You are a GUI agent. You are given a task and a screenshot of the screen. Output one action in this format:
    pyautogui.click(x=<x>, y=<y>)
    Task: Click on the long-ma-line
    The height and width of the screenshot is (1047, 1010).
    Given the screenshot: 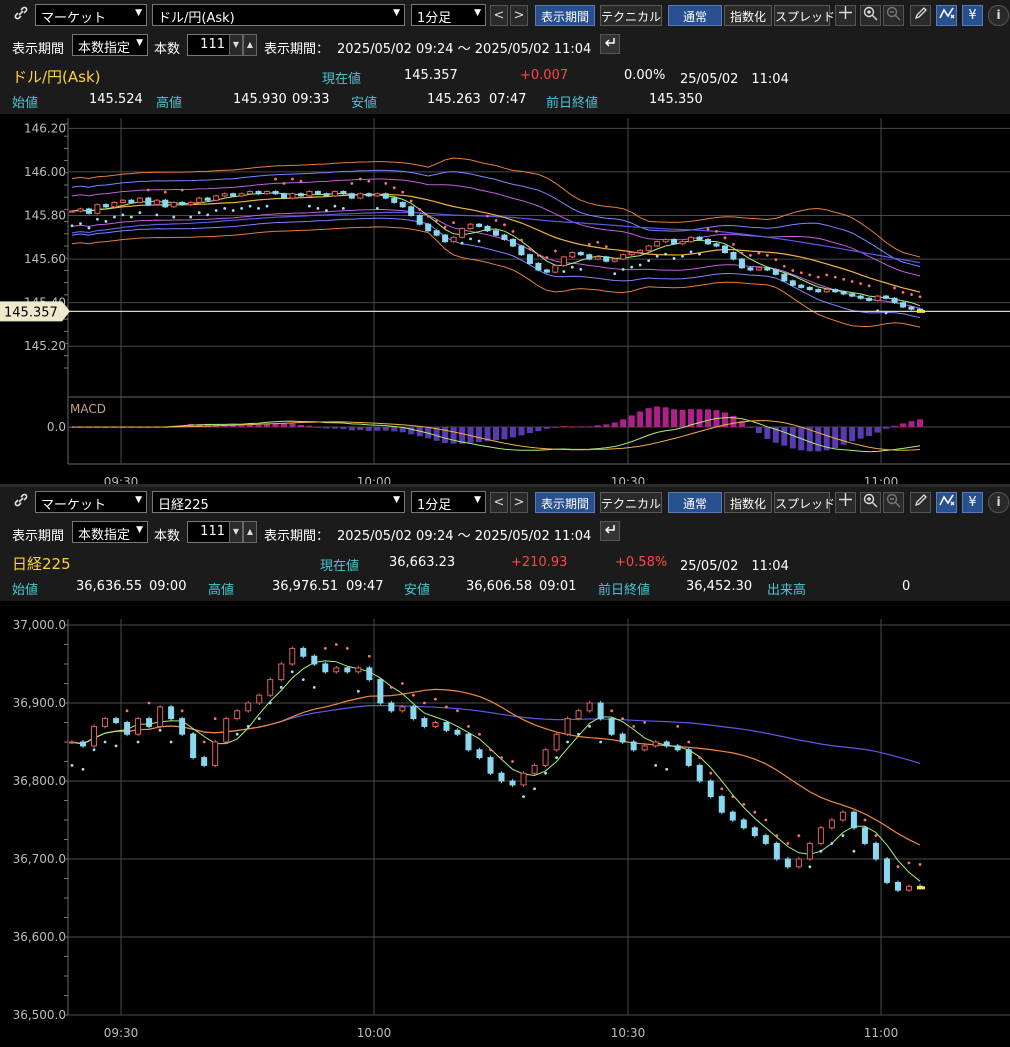 What is the action you would take?
    pyautogui.click(x=496, y=237)
    